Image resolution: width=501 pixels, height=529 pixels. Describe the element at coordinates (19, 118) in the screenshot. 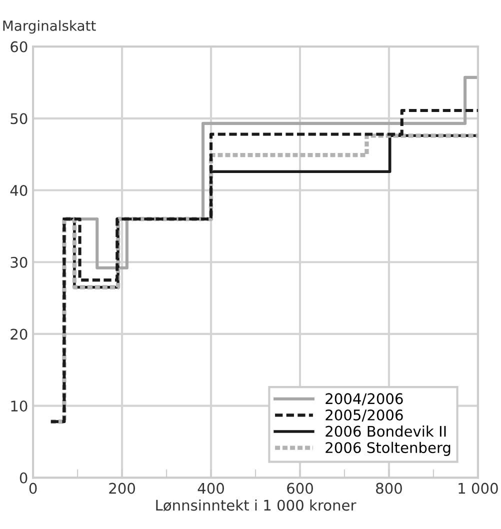

I see `y-tick-label: 50` at that location.